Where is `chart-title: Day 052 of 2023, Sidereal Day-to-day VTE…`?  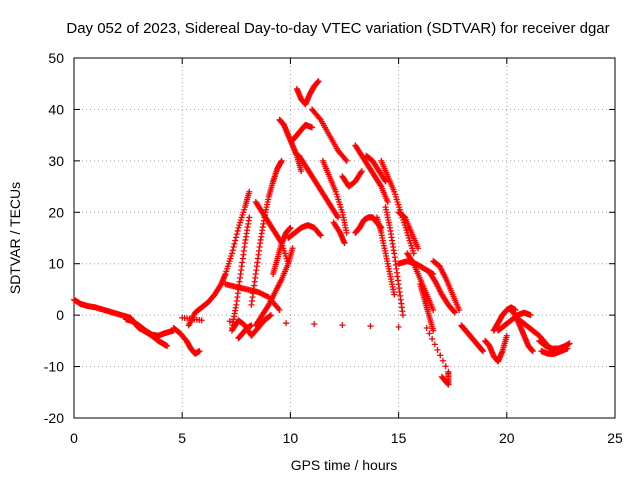
chart-title: Day 052 of 2023, Sidereal Day-to-day VTE… is located at coordinates (337, 28).